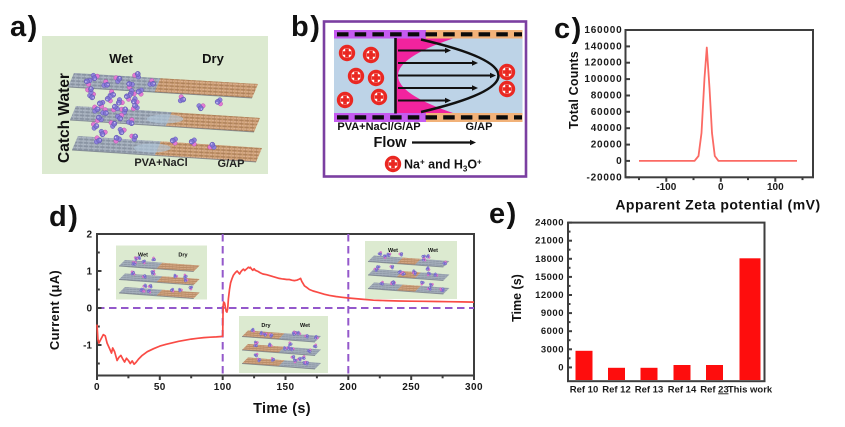 The height and width of the screenshot is (427, 845). Describe the element at coordinates (87, 346) in the screenshot. I see `svg-text: -1` at that location.